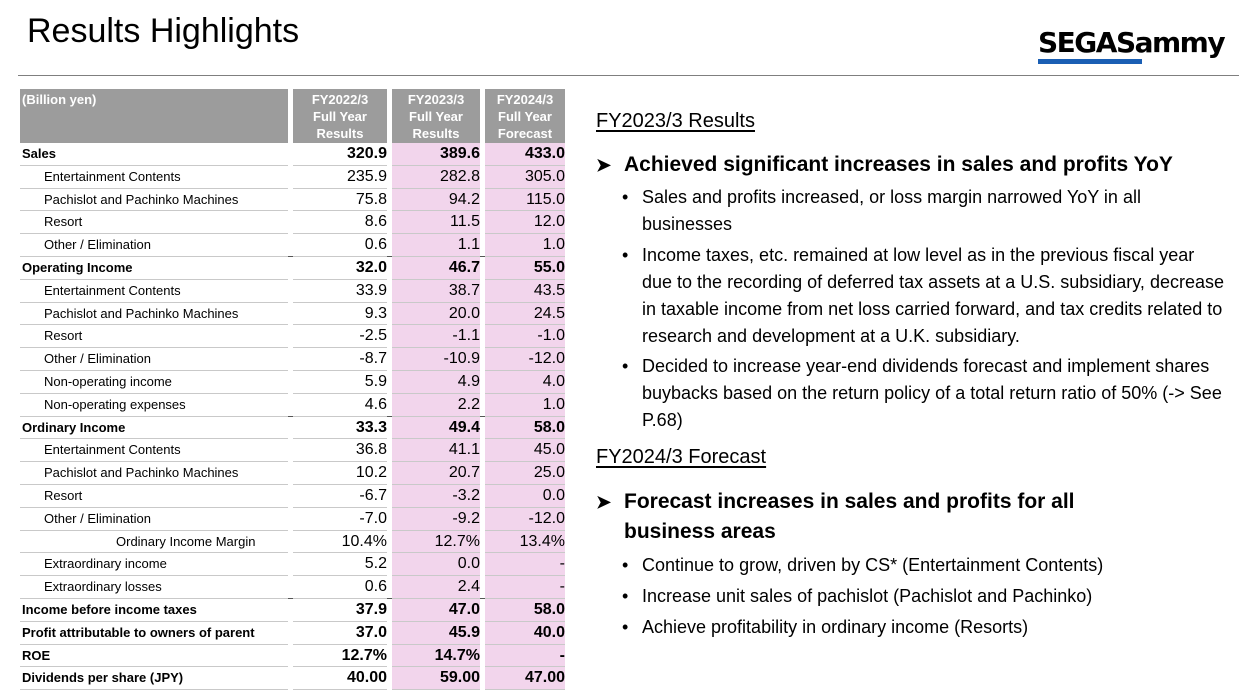 The image size is (1239, 690). What do you see at coordinates (292, 177) in the screenshot?
I see `table-row: Entertainment Contents 235.9 282.8 305.0` at bounding box center [292, 177].